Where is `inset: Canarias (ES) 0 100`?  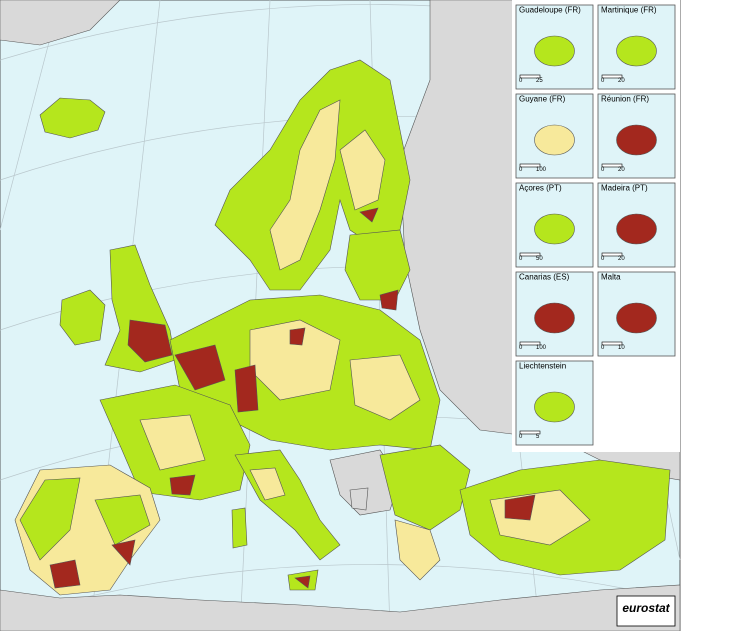
inset: Canarias (ES) 0 100 is located at coordinates (554, 314).